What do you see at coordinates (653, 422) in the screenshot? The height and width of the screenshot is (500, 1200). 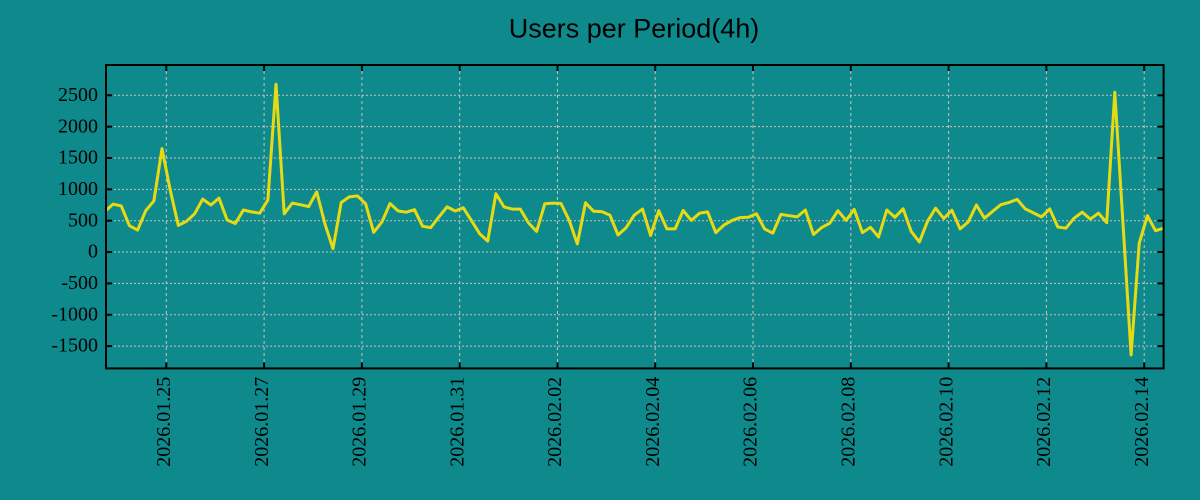 I see `svg-text: 2026.02.04` at bounding box center [653, 422].